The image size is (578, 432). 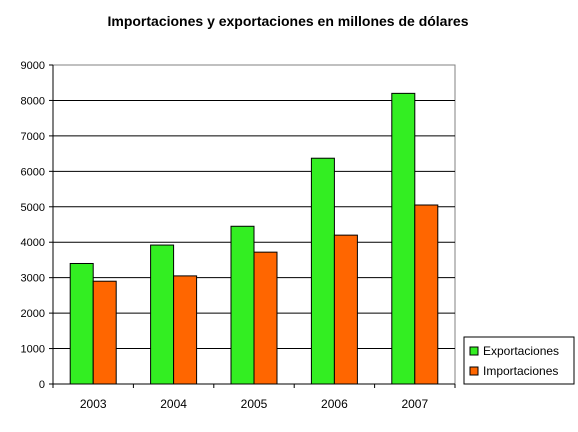 What do you see at coordinates (334, 404) in the screenshot?
I see `x-tick-label: 2006` at bounding box center [334, 404].